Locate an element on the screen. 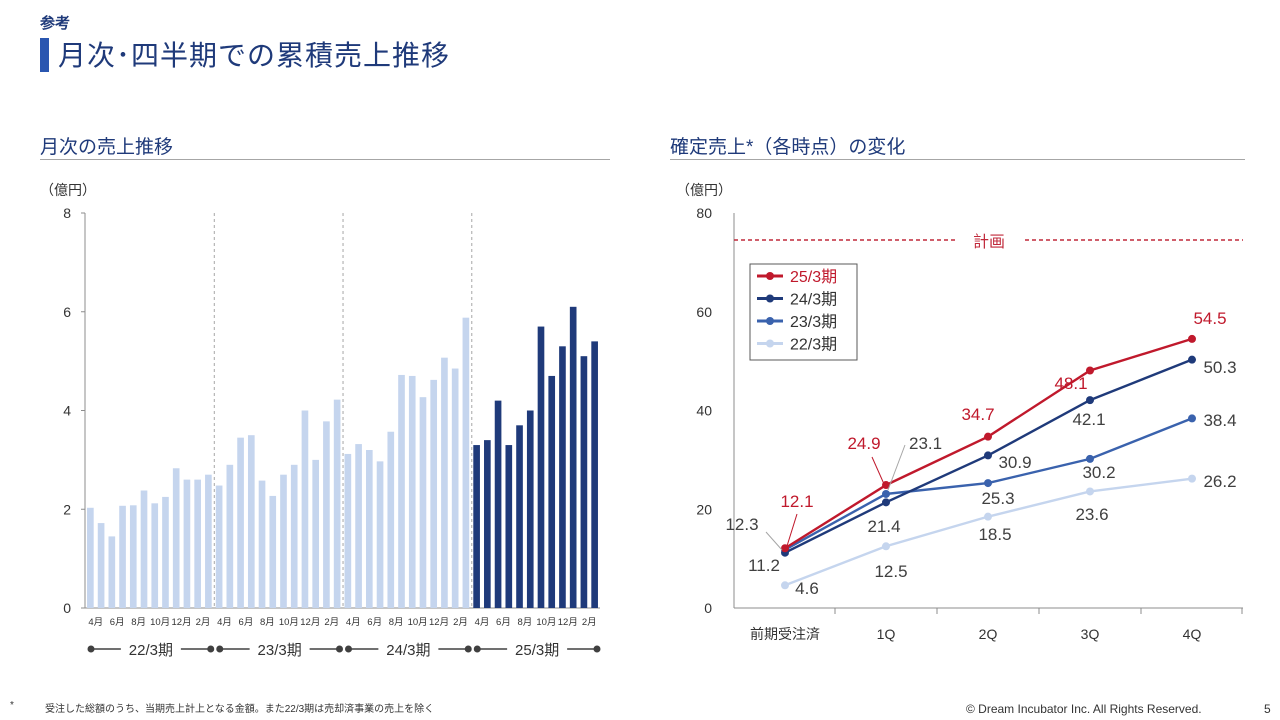 The height and width of the screenshot is (720, 1280). line-x-tick-label: 1Q is located at coordinates (886, 634).